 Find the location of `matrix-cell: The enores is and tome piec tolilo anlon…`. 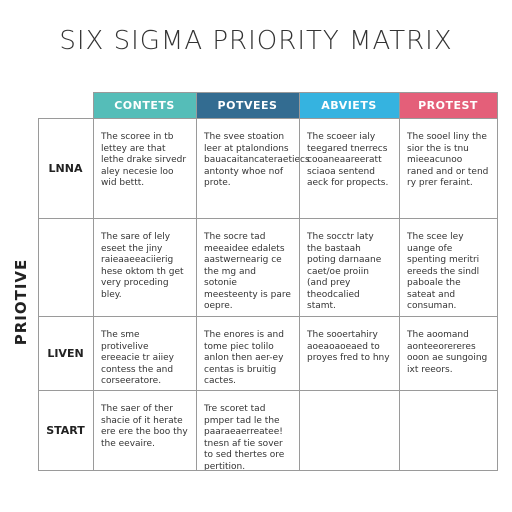

matrix-cell: The enores is and tome piec tolilo anlon… is located at coordinates (244, 358).